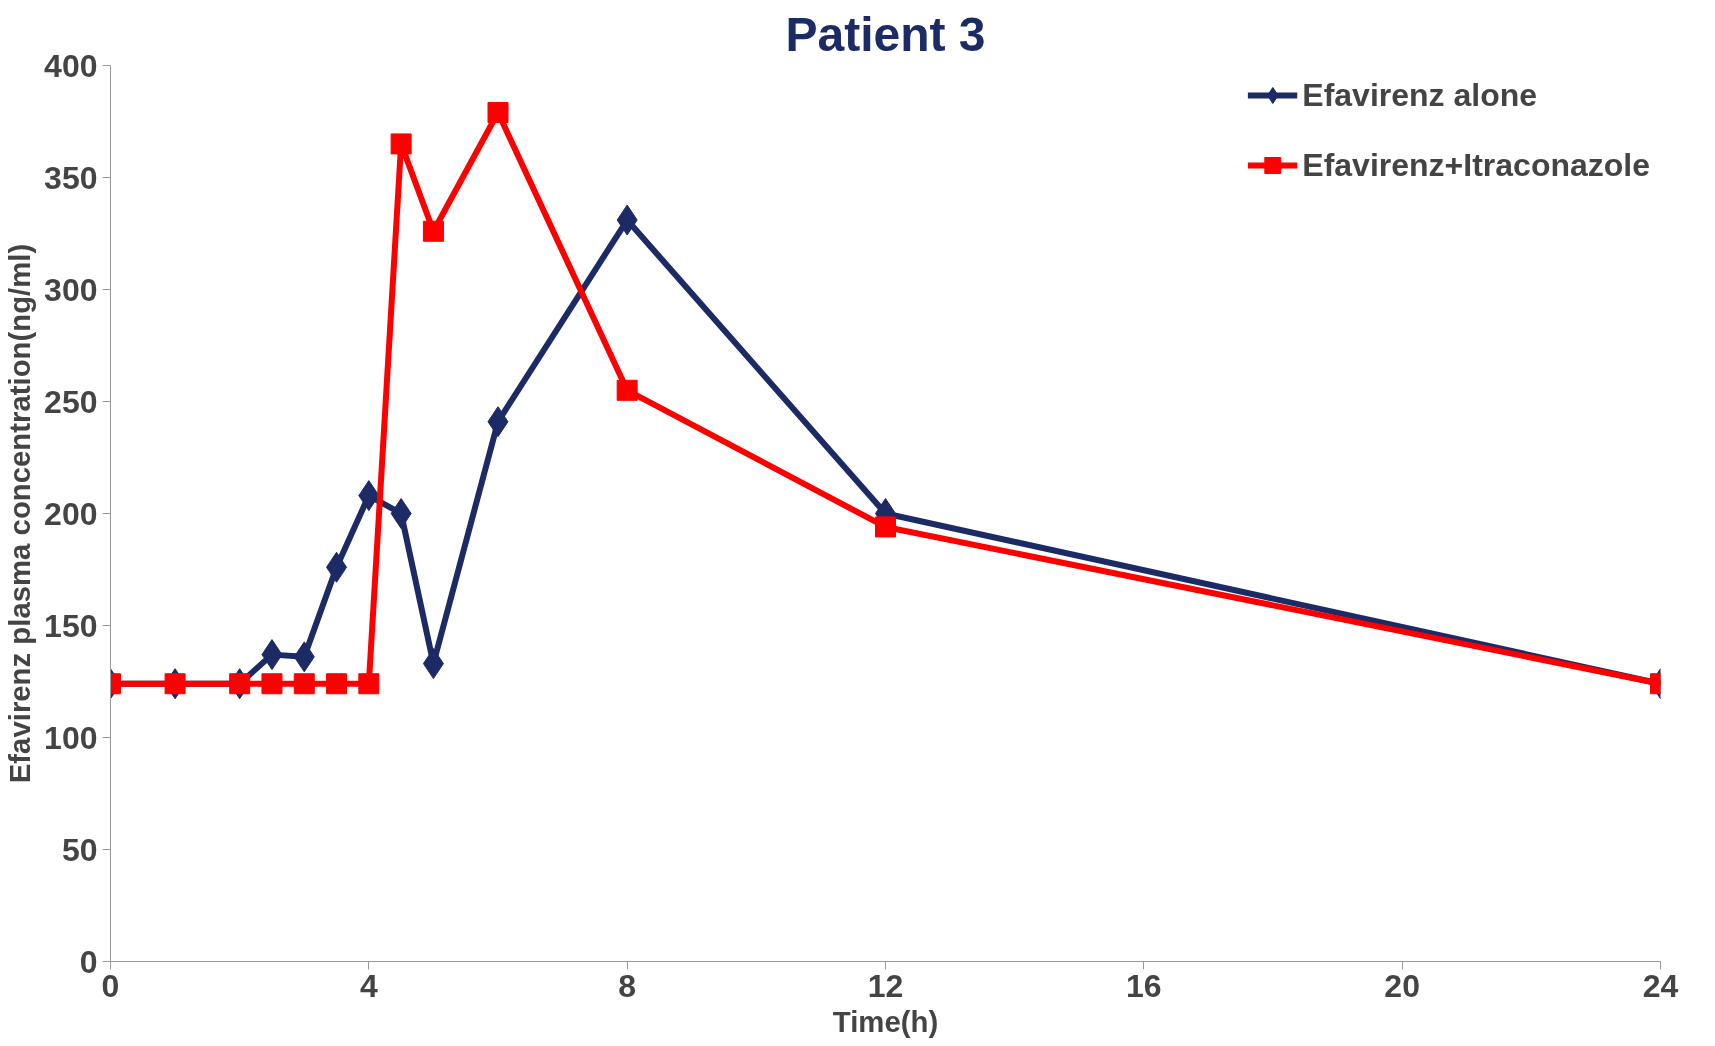 The height and width of the screenshot is (1046, 1715). What do you see at coordinates (885, 985) in the screenshot?
I see `x-tick-label: 12` at bounding box center [885, 985].